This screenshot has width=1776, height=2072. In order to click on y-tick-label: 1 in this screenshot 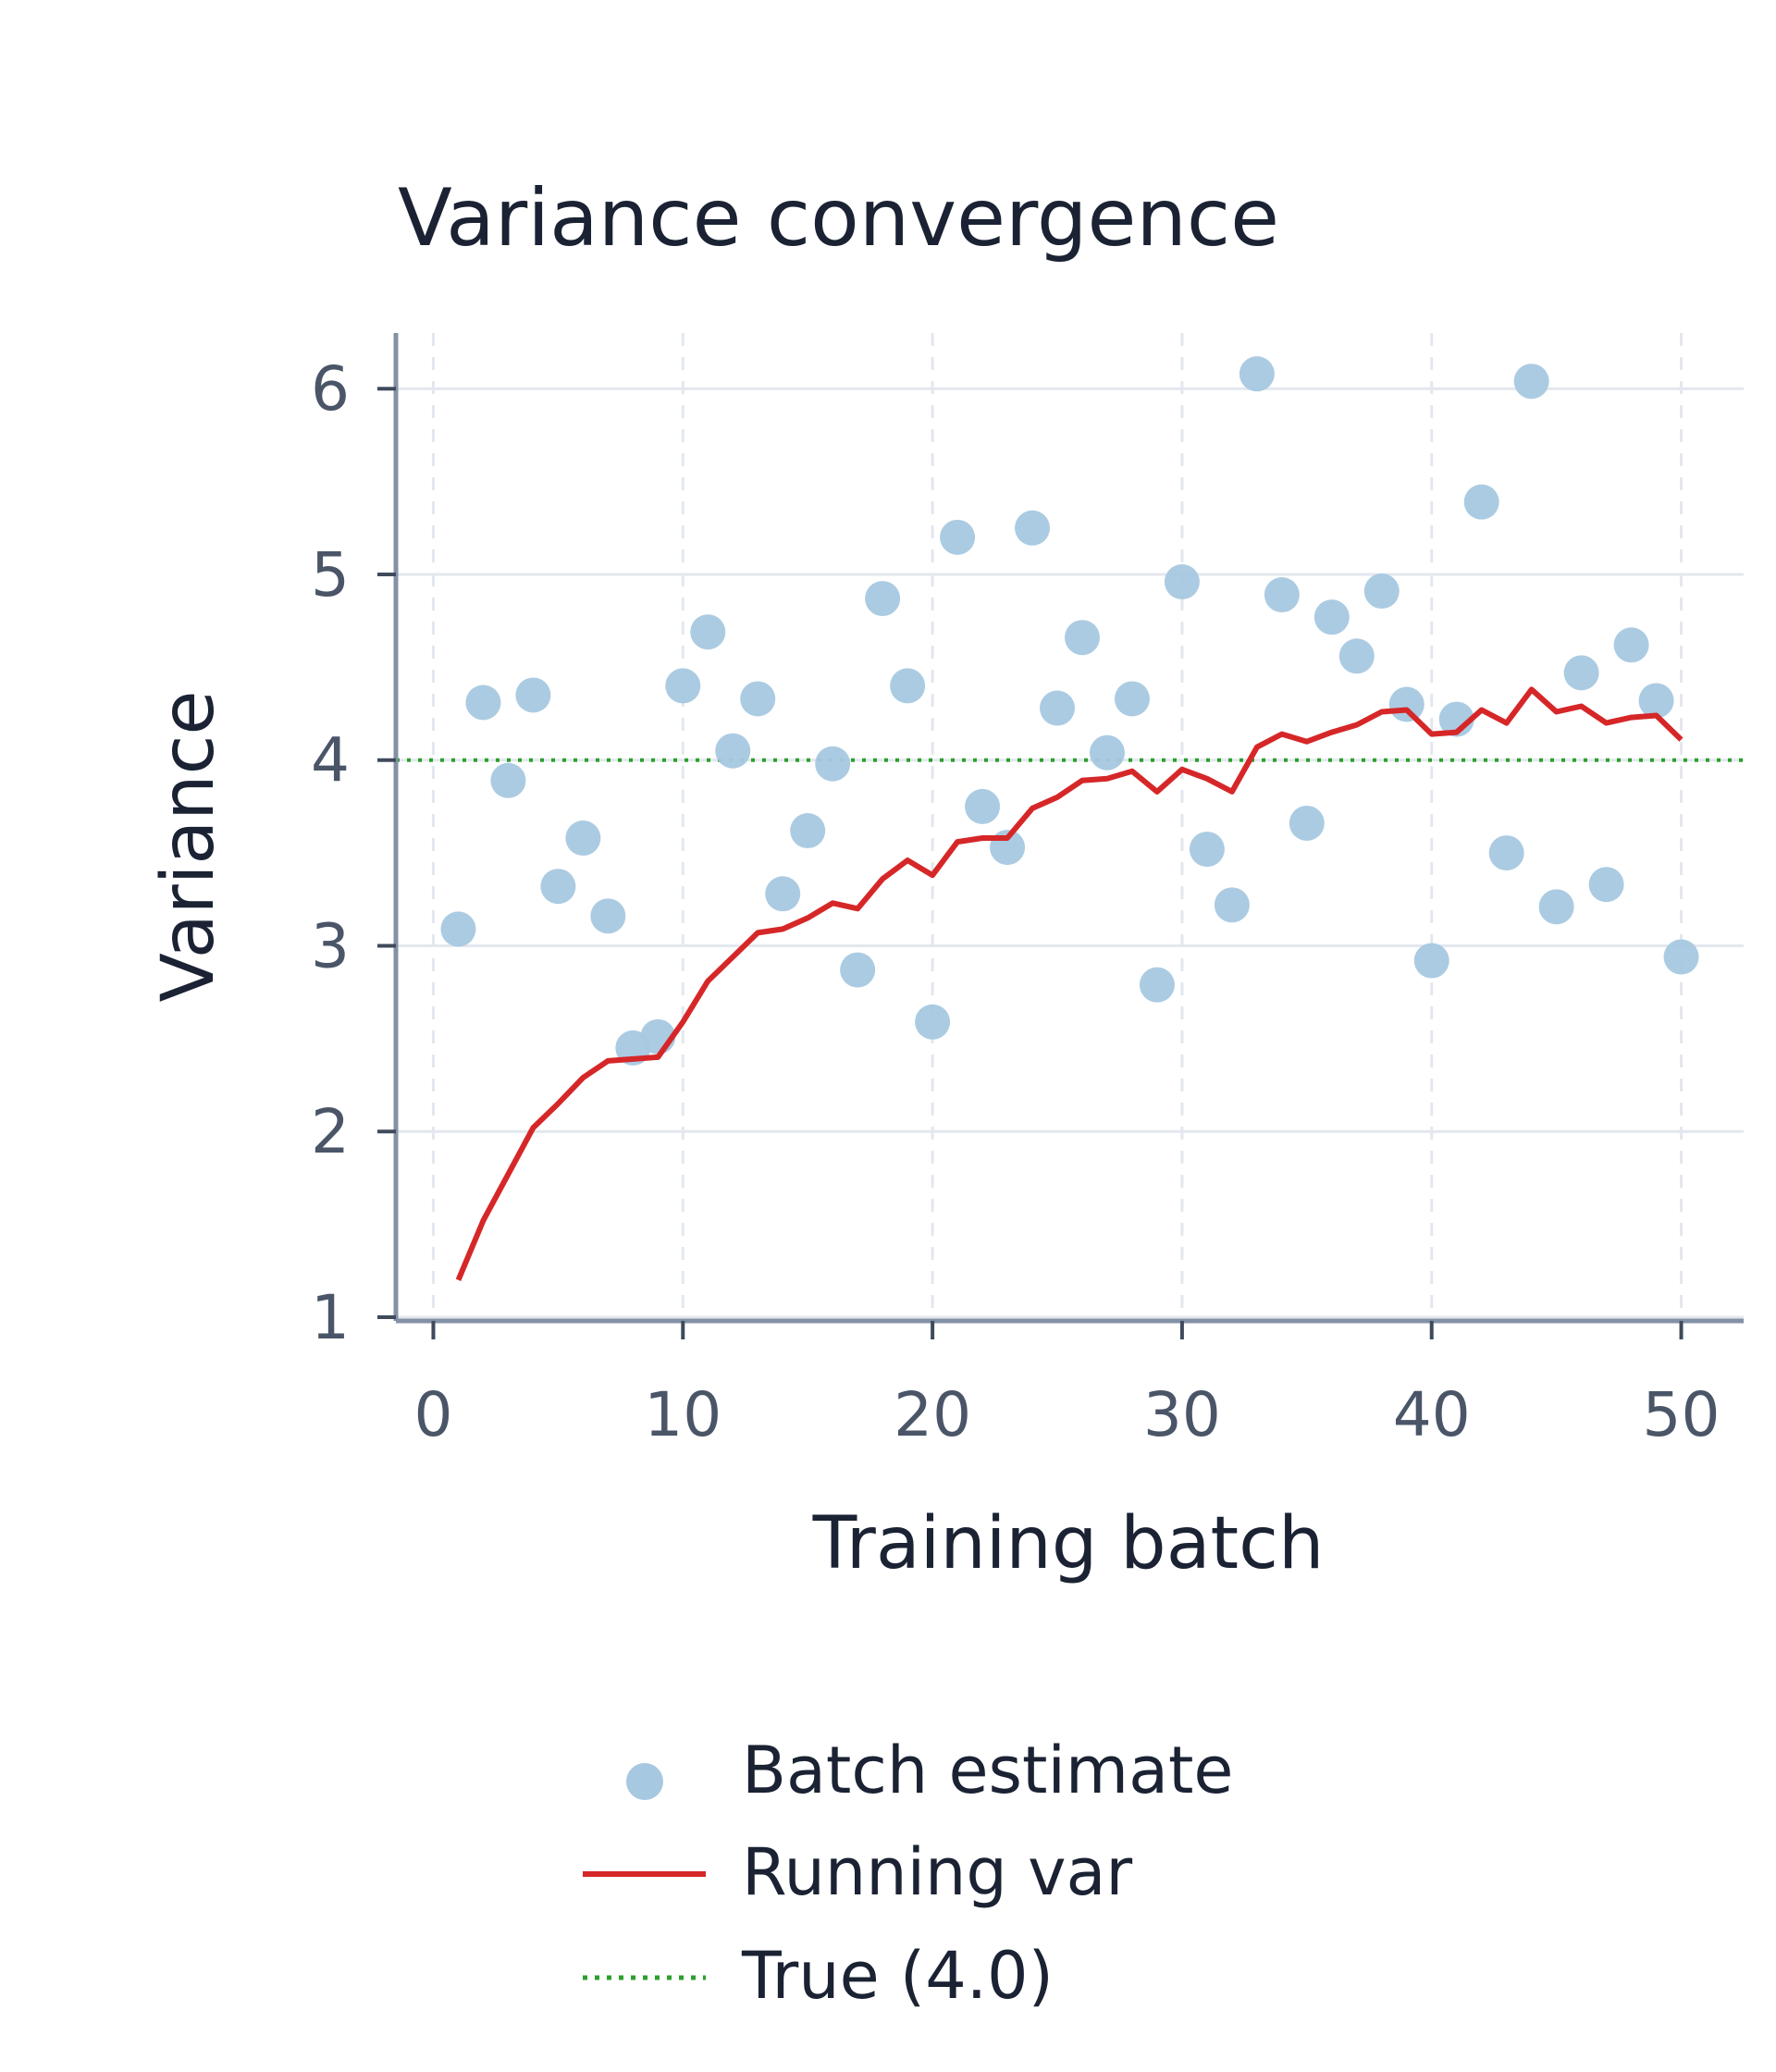, I will do `click(330, 1318)`.